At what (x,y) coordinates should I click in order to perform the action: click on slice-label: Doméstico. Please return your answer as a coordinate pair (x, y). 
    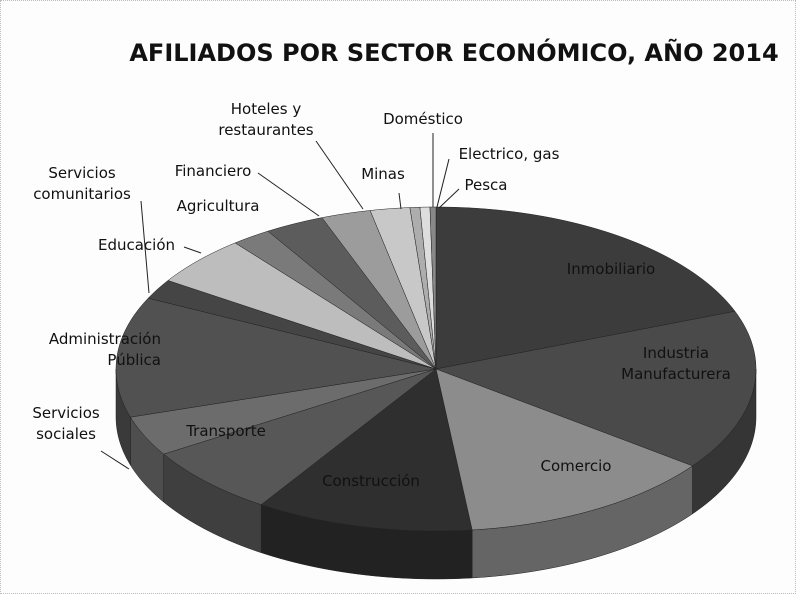
    Looking at the image, I should click on (423, 119).